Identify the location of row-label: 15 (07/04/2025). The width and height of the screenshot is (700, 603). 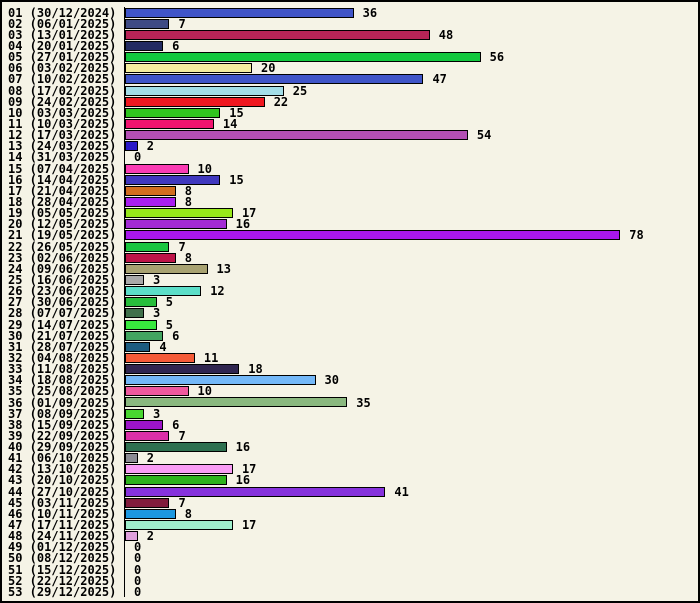
(62, 168).